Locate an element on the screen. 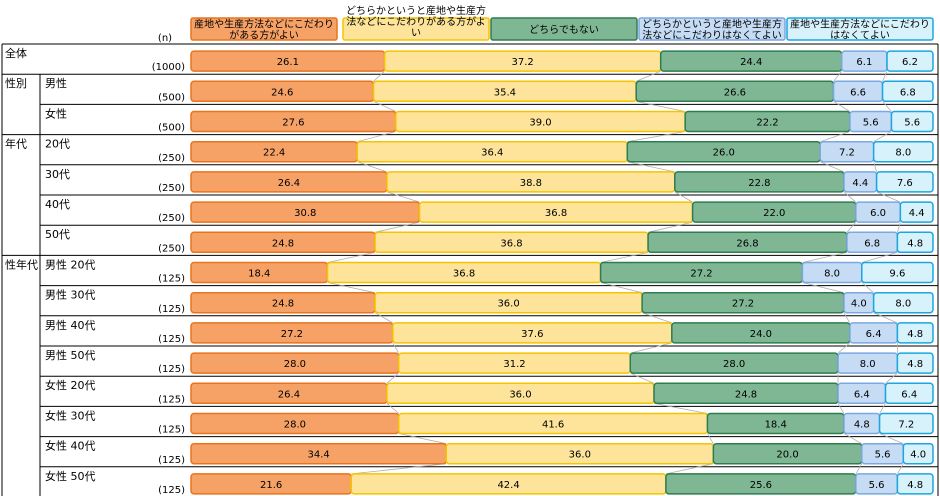  data-label: 37.6 is located at coordinates (532, 334).